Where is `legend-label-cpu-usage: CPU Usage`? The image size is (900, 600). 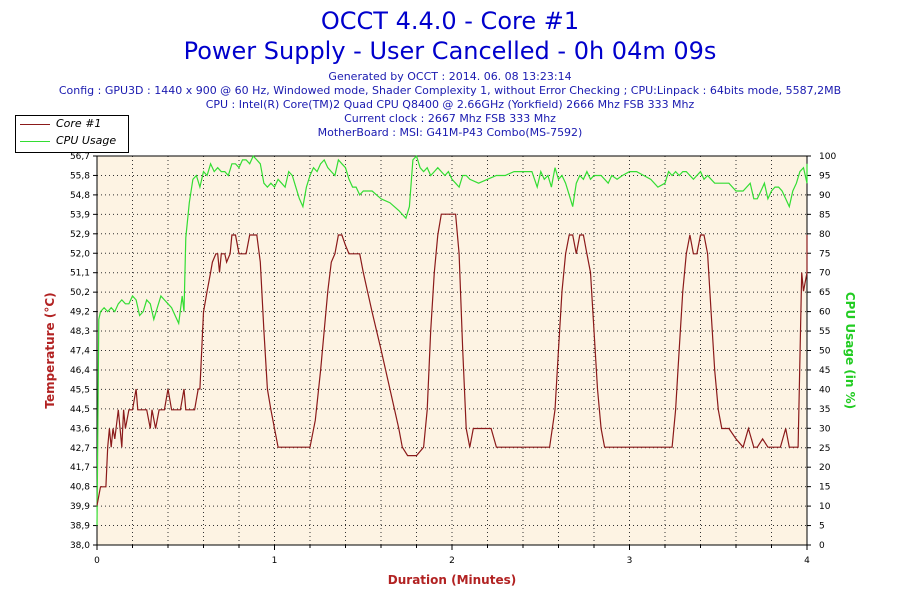 legend-label-cpu-usage: CPU Usage is located at coordinates (86, 140).